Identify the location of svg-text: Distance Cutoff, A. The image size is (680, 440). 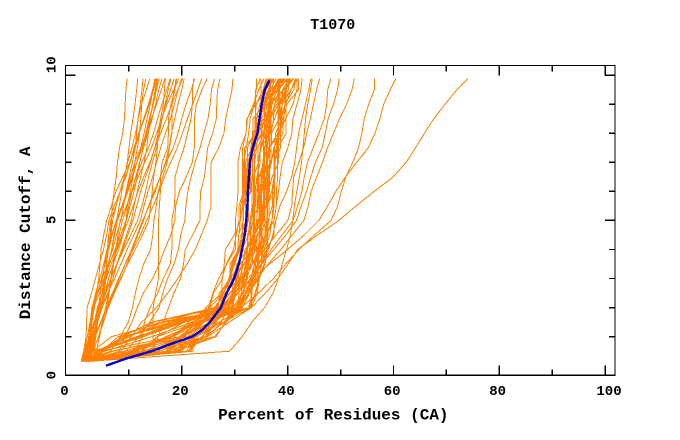
(26, 232).